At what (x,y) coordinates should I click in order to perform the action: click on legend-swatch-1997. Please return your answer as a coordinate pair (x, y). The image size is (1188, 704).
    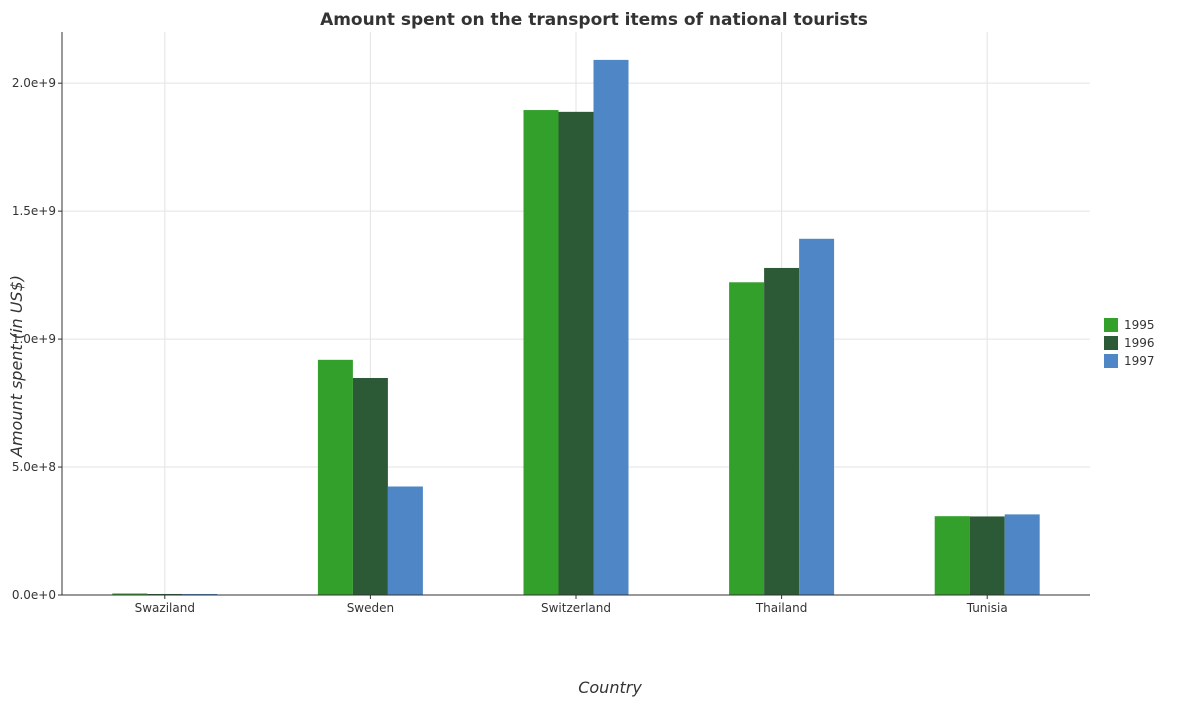
    Looking at the image, I should click on (1111, 361).